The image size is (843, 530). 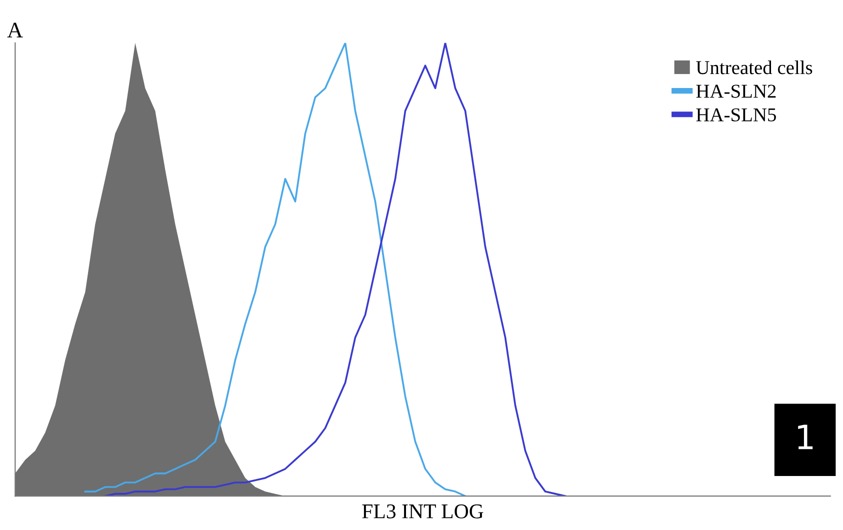 What do you see at coordinates (736, 115) in the screenshot?
I see `legend-label: HA-SLN5` at bounding box center [736, 115].